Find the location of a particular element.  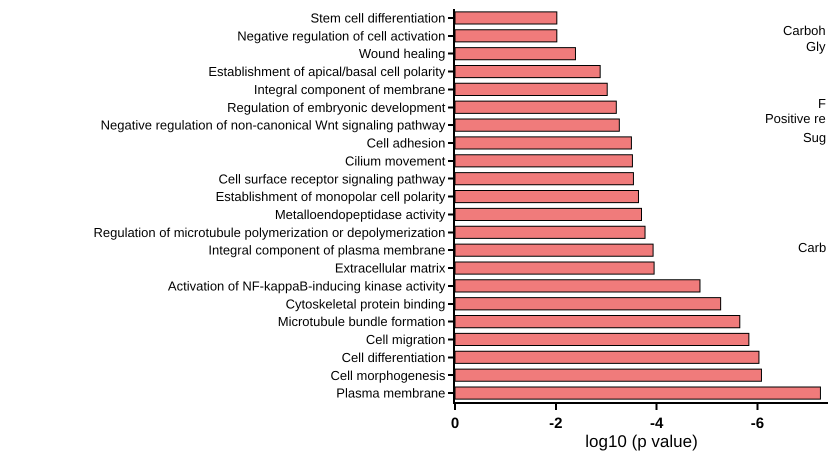

y-tick-label: Extracellular matrix is located at coordinates (390, 268).